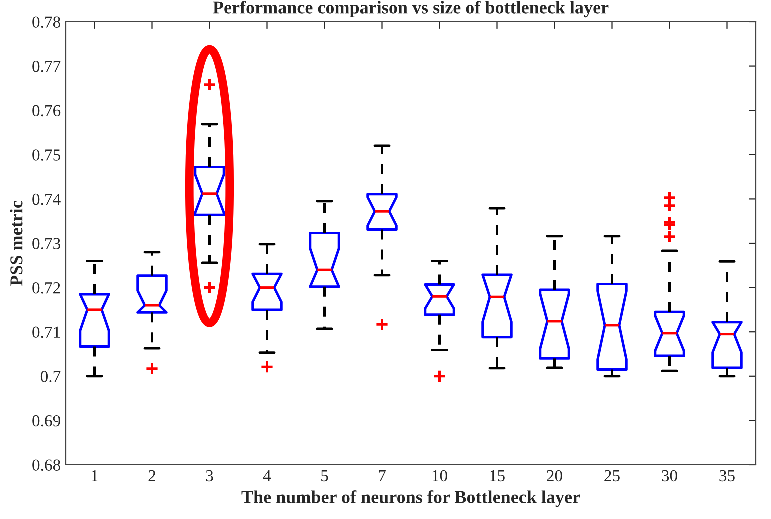 The height and width of the screenshot is (519, 771). Describe the element at coordinates (46, 244) in the screenshot. I see `y-tick-label: 0.73` at that location.